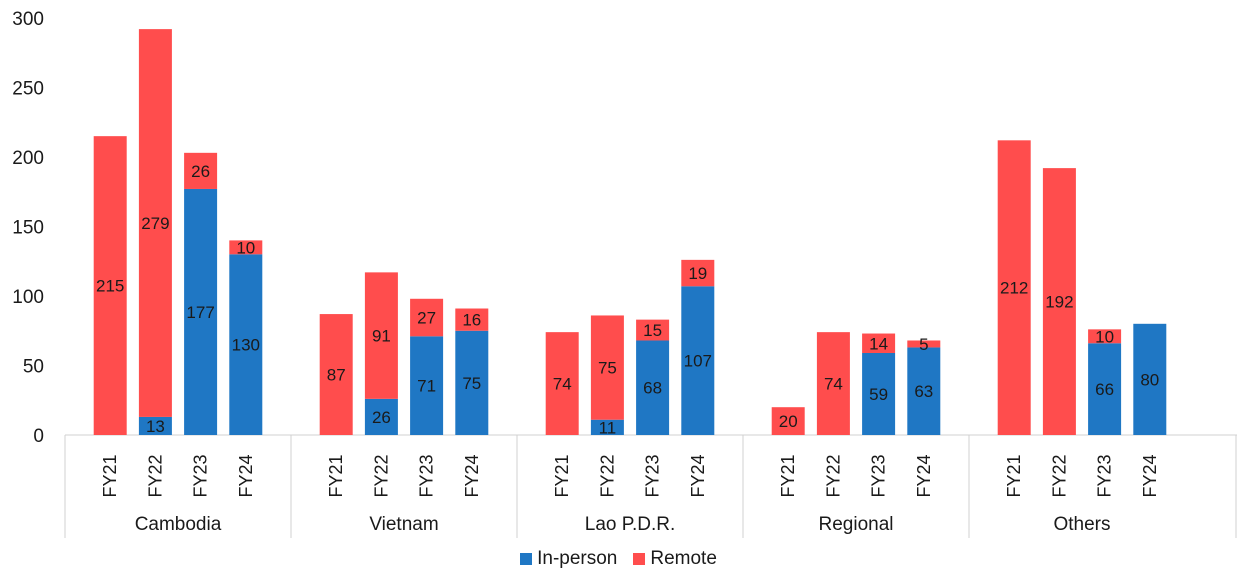  I want to click on data-label-remote: 192, so click(1059, 302).